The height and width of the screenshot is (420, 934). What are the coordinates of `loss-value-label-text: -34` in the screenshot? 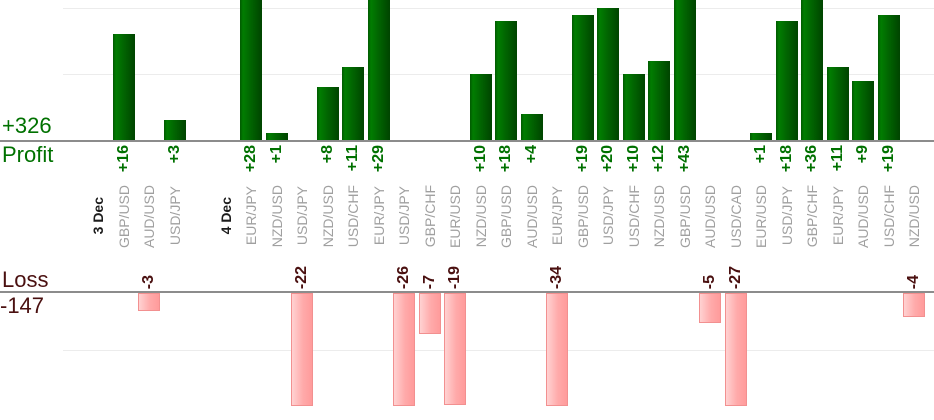 It's located at (556, 277).